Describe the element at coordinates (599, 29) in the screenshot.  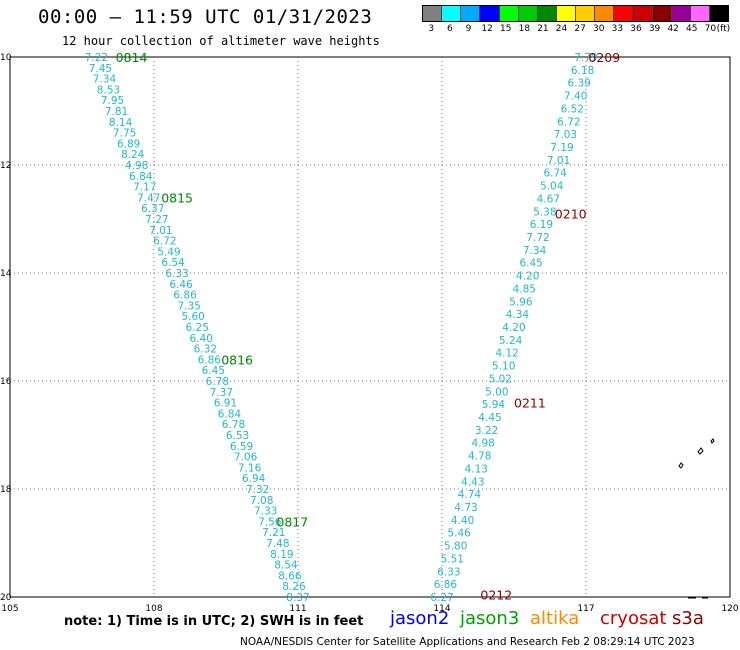
I see `legend-label: 30` at that location.